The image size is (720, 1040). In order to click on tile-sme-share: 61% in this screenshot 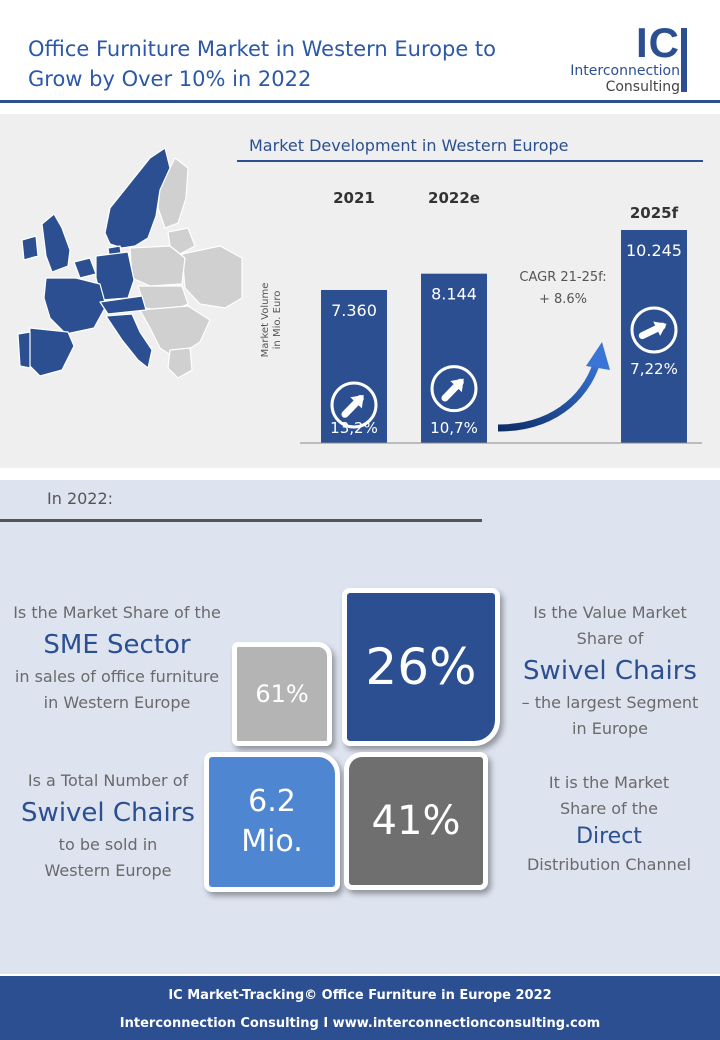, I will do `click(282, 694)`.